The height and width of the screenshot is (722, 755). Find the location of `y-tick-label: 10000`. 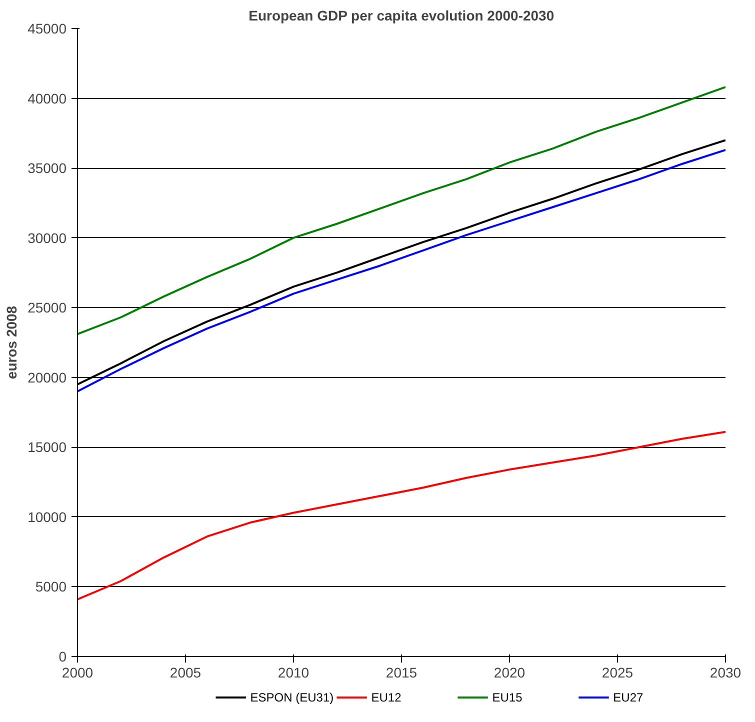

y-tick-label: 10000 is located at coordinates (47, 516).